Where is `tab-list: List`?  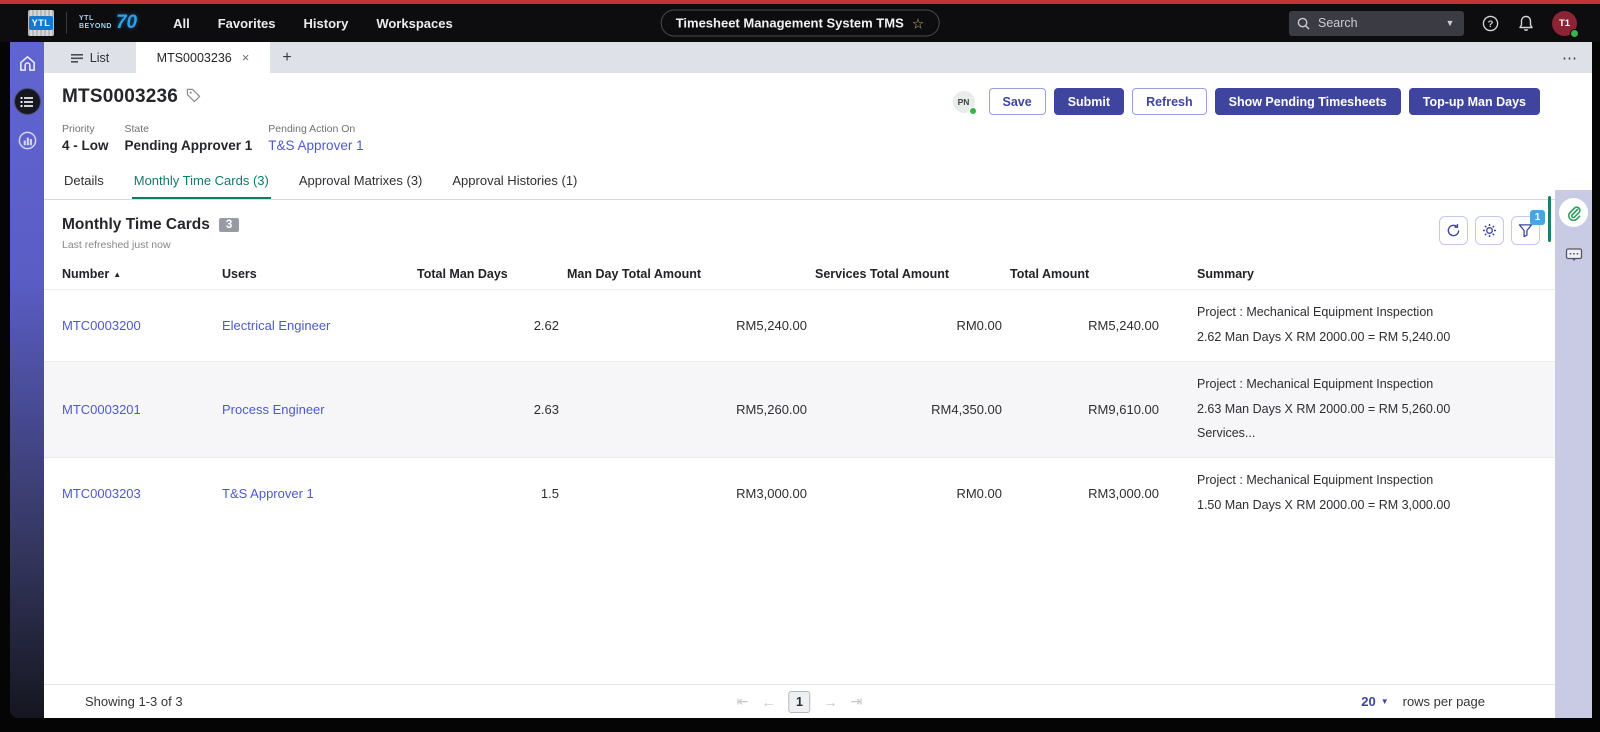 tab-list: List is located at coordinates (90, 57).